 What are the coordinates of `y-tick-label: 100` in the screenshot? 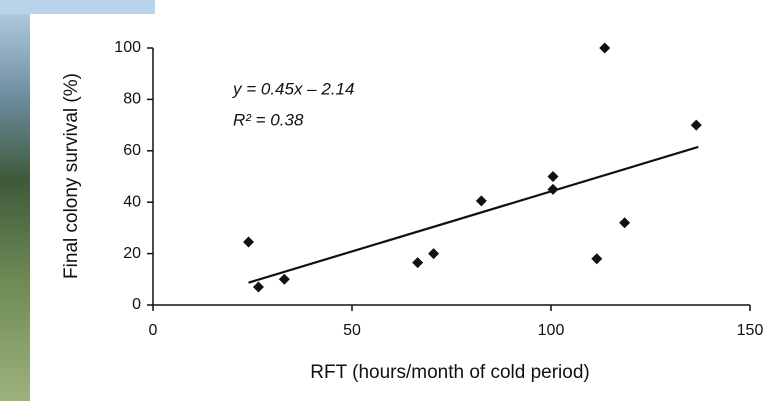 It's located at (127, 47).